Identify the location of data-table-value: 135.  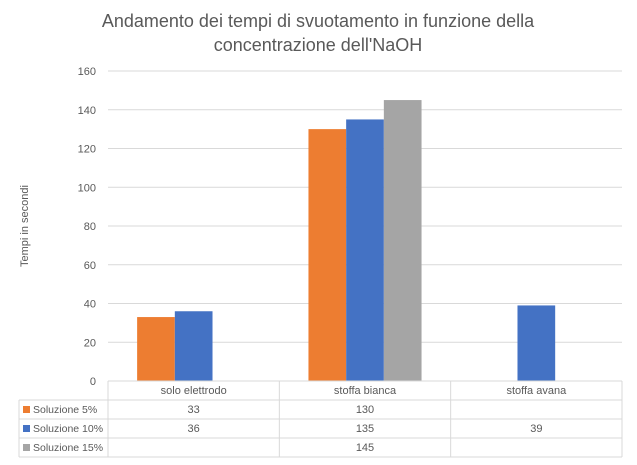
(365, 429).